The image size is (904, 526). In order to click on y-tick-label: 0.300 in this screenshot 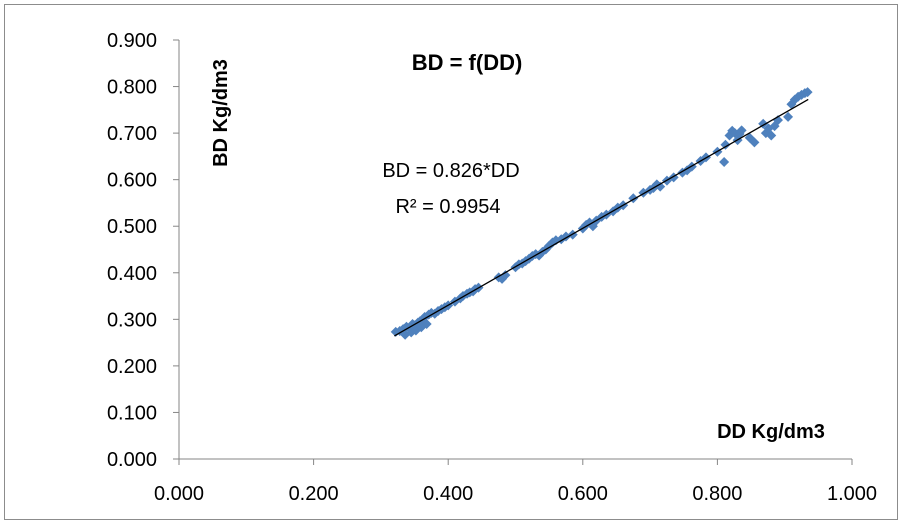, I will do `click(132, 320)`.